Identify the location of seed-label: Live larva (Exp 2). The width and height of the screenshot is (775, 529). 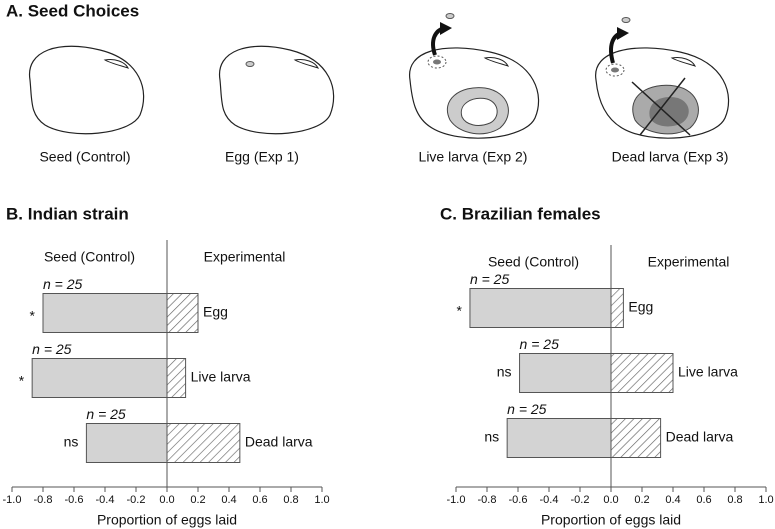
(473, 157).